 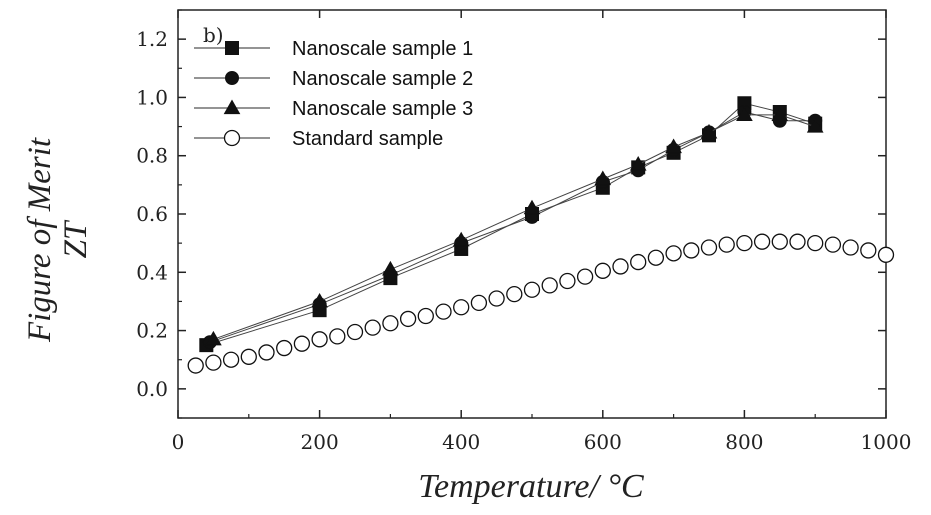 What do you see at coordinates (152, 272) in the screenshot?
I see `y-tick-label: 0.4` at bounding box center [152, 272].